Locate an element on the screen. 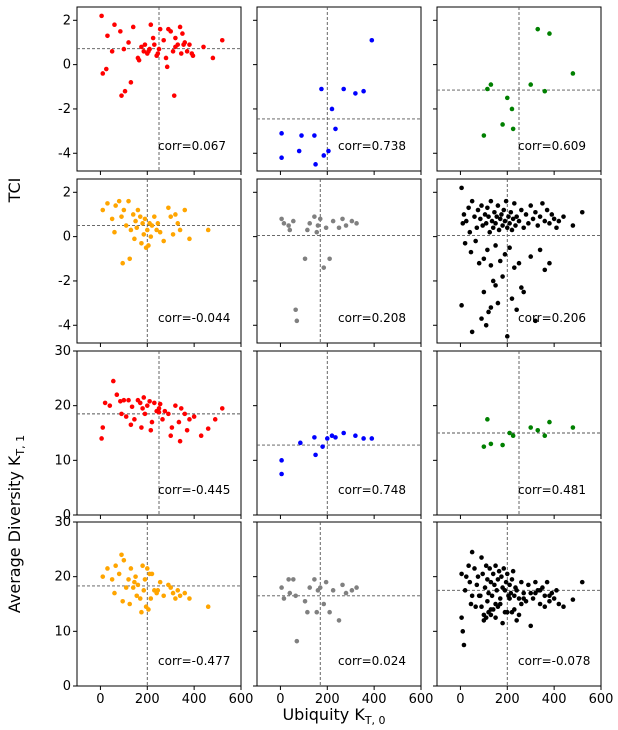 This screenshot has height=730, width=618. scatter-panel-3: corr=0.609 is located at coordinates (517, 90).